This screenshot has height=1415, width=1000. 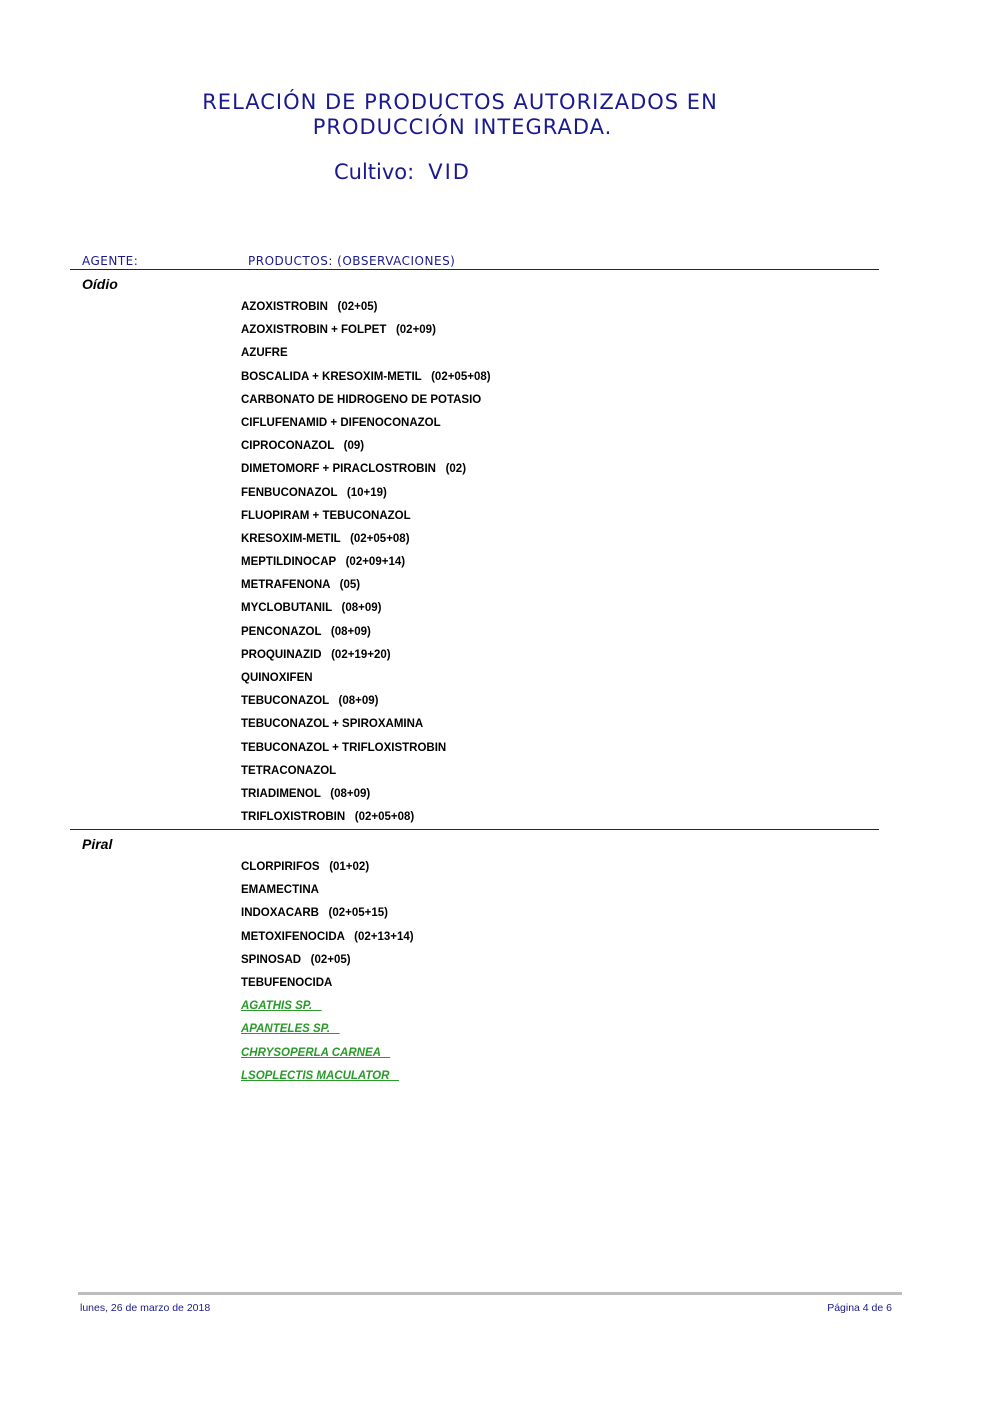 I want to click on product-item: DIMETOMORF + PIRACLOSTROBIN (02), so click(x=366, y=469).